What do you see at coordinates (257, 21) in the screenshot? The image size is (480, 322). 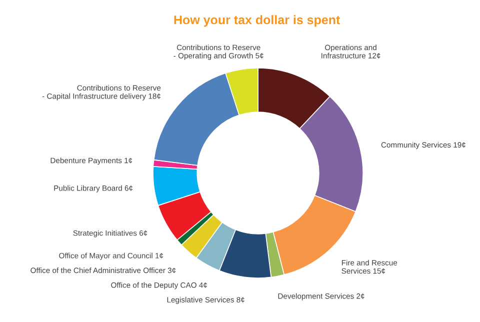 I see `chart-title: How your tax dollar is spent` at bounding box center [257, 21].